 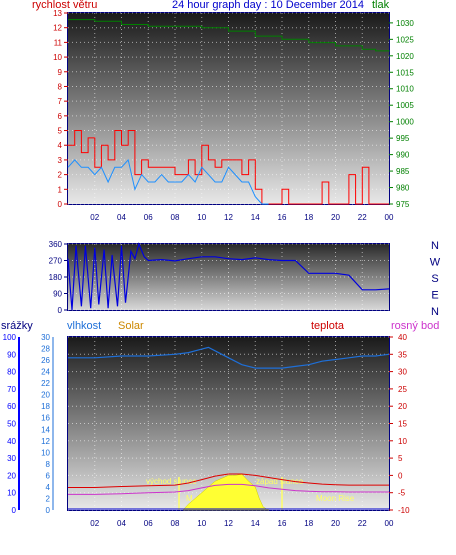 I want to click on rain-axis-tick-label: 40, so click(x=11, y=441).